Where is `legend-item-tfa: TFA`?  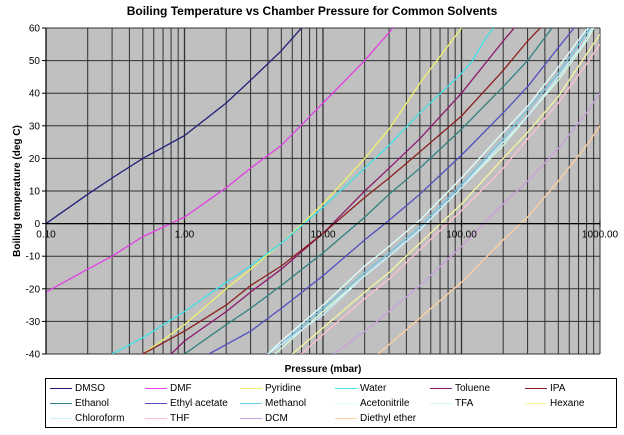
legend-item-tfa: TFA is located at coordinates (477, 403).